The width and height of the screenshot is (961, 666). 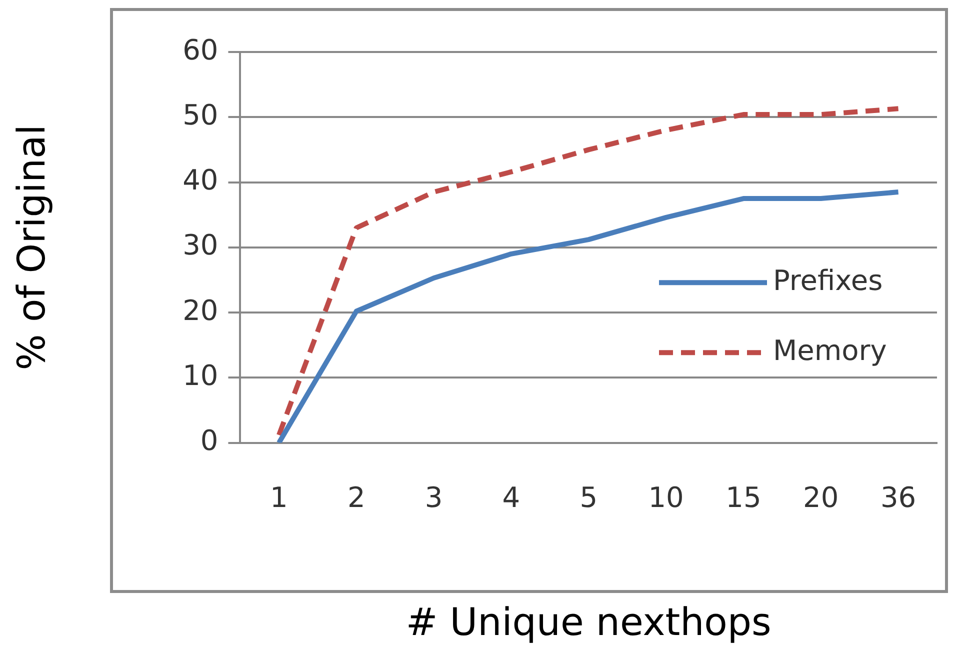 I want to click on x-tick-label: 36, so click(x=898, y=497).